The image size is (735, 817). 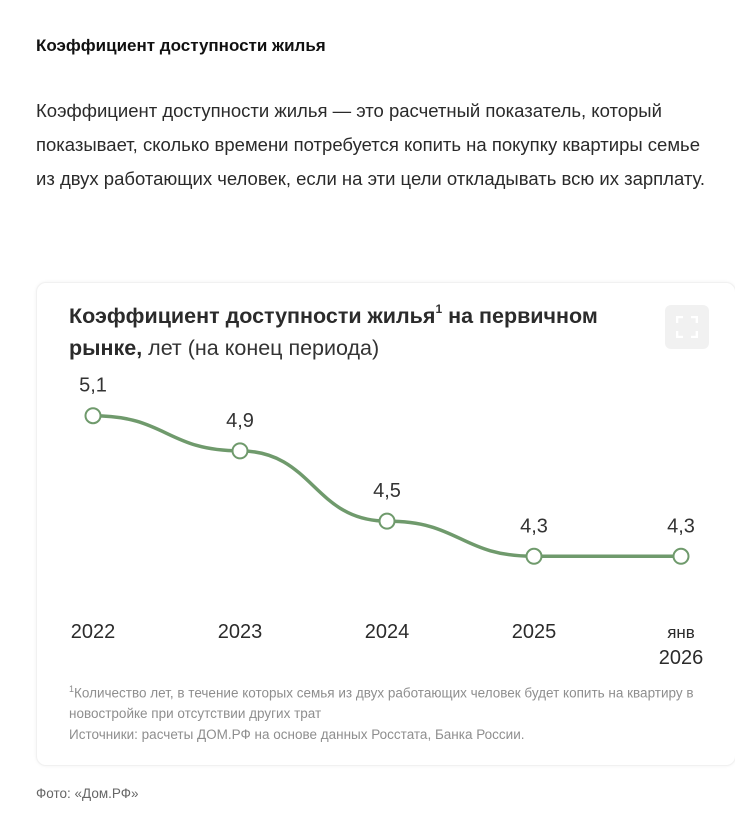 What do you see at coordinates (87, 793) in the screenshot?
I see `photo-caption: Фото: «Дом.РФ»` at bounding box center [87, 793].